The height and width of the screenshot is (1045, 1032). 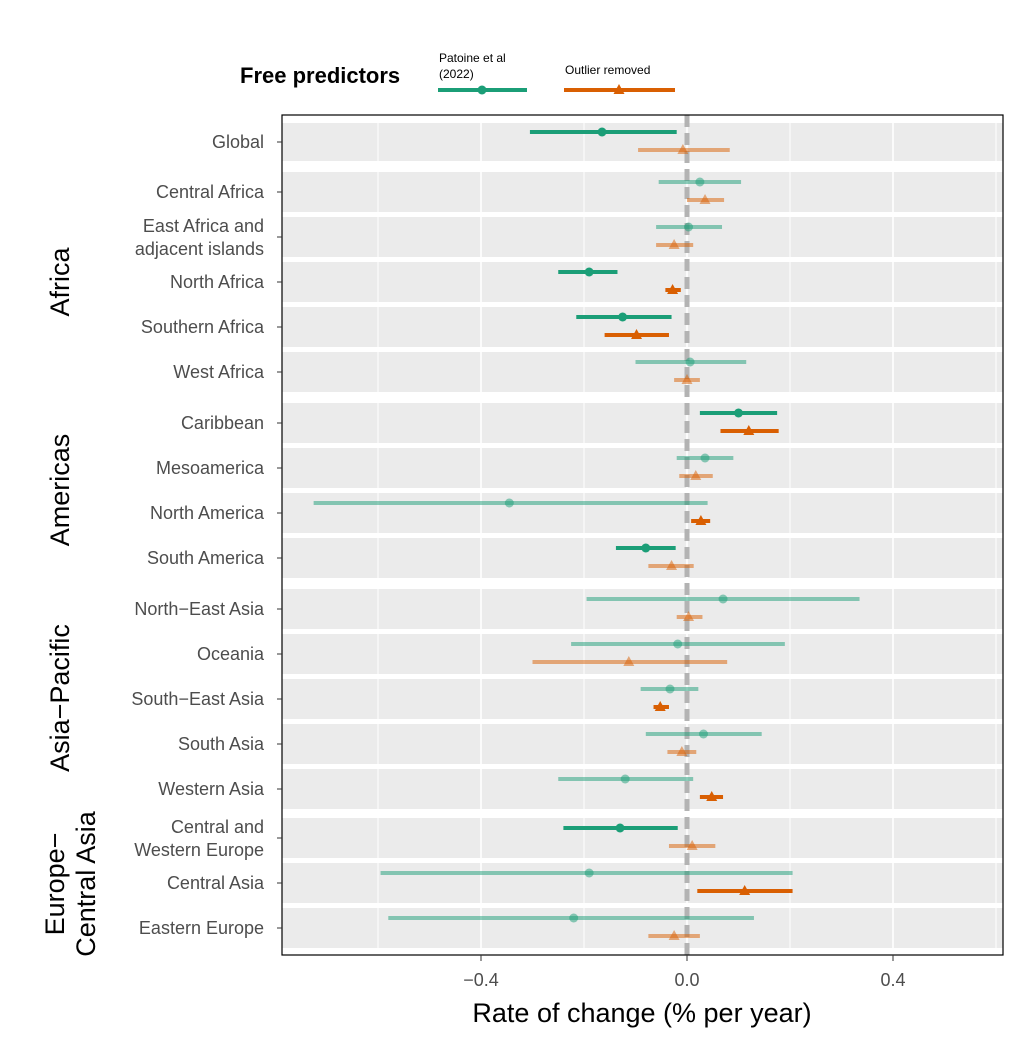 I want to click on legend-label: Outlier removed, so click(x=607, y=70).